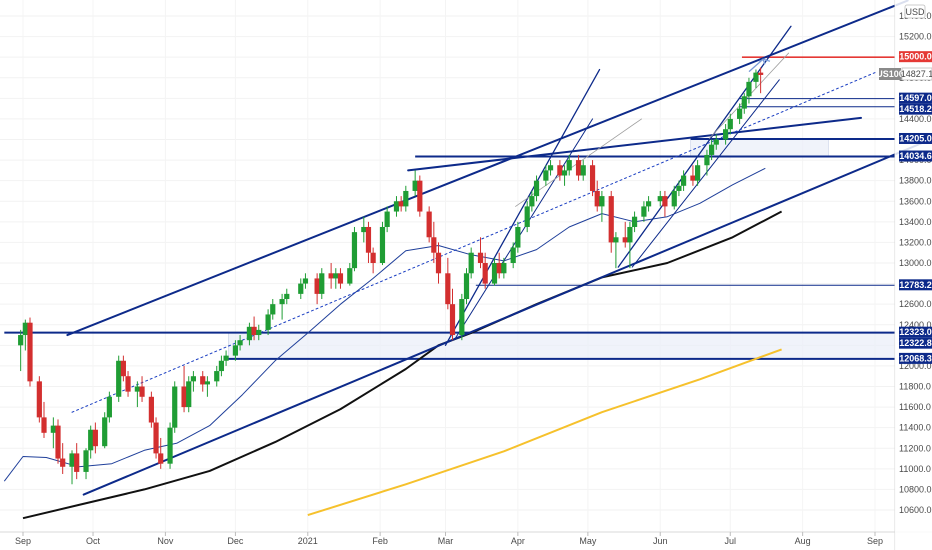 This screenshot has height=550, width=932. I want to click on y-axis-panel, so click(913, 275).